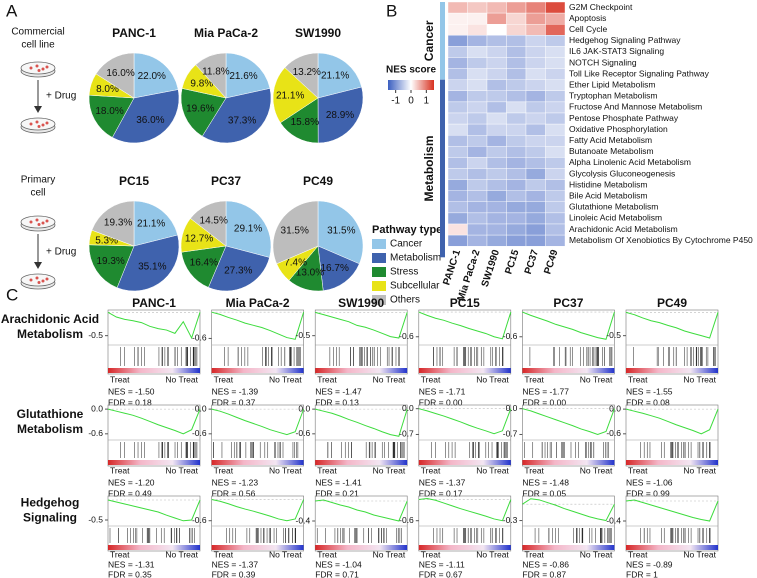 The width and height of the screenshot is (757, 578). Describe the element at coordinates (338, 564) in the screenshot. I see `nes-label: NES = -1.04` at that location.